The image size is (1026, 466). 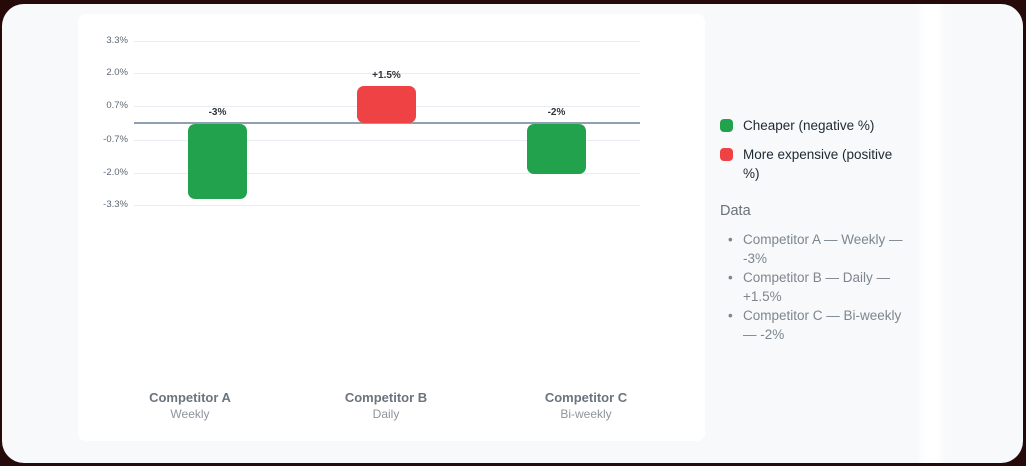 I want to click on legend-label: More expensive (positive %), so click(x=818, y=164).